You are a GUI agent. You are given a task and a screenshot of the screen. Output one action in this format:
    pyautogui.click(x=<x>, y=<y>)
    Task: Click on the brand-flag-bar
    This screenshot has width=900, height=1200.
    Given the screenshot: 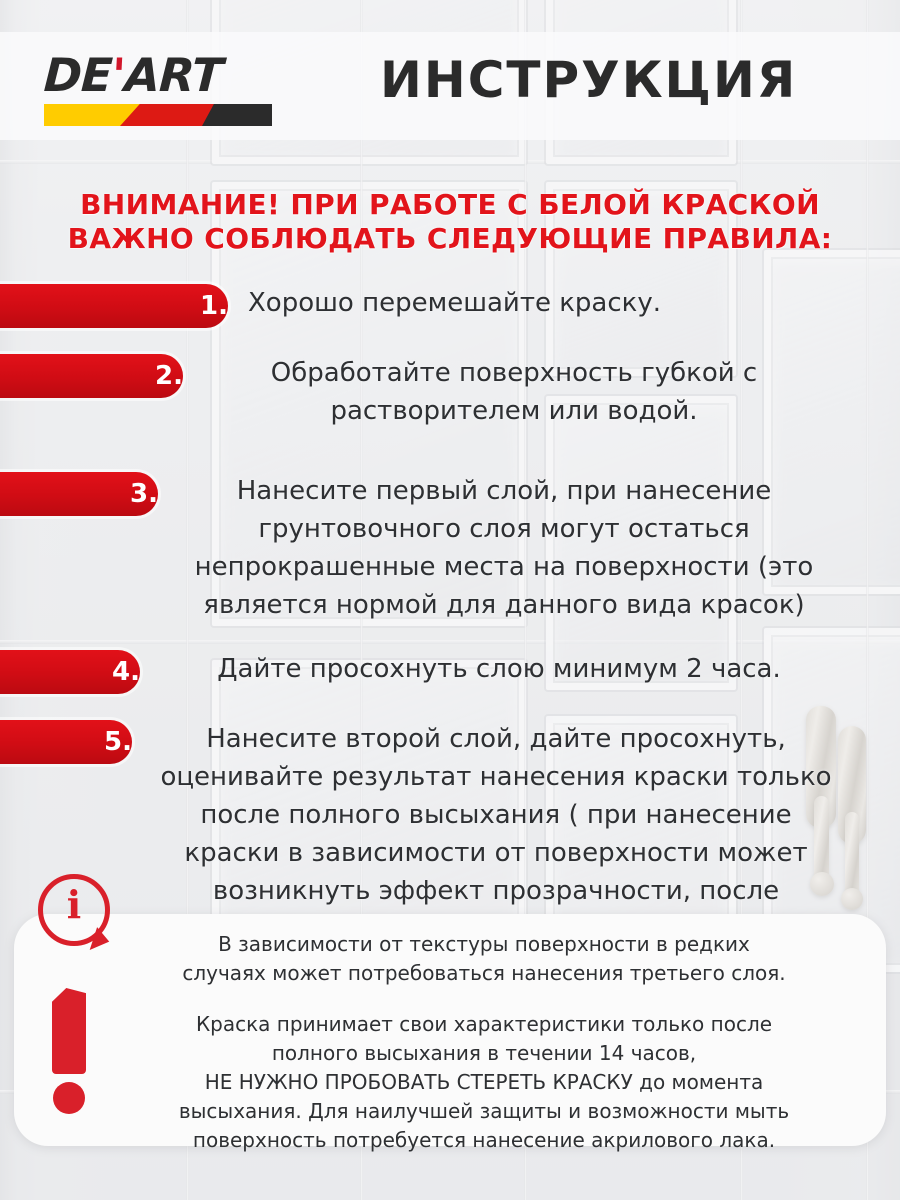 What is the action you would take?
    pyautogui.click(x=158, y=115)
    